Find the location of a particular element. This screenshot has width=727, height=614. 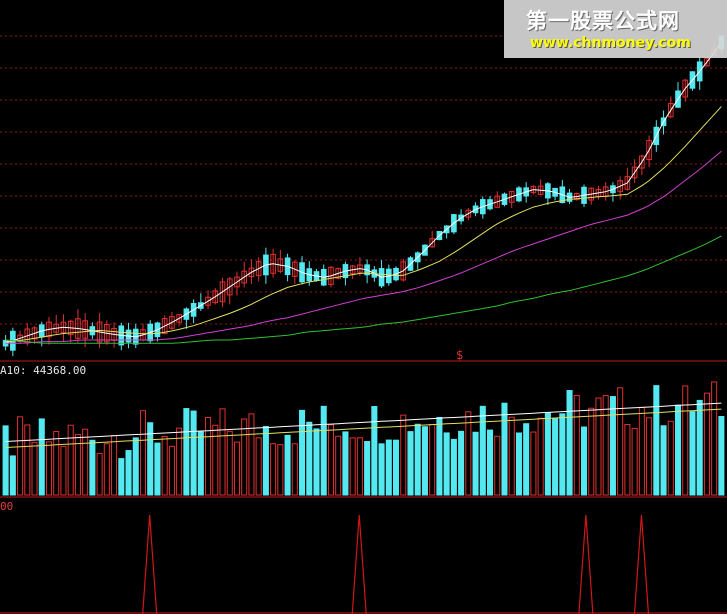

volume-ma-line is located at coordinates (363, 422).